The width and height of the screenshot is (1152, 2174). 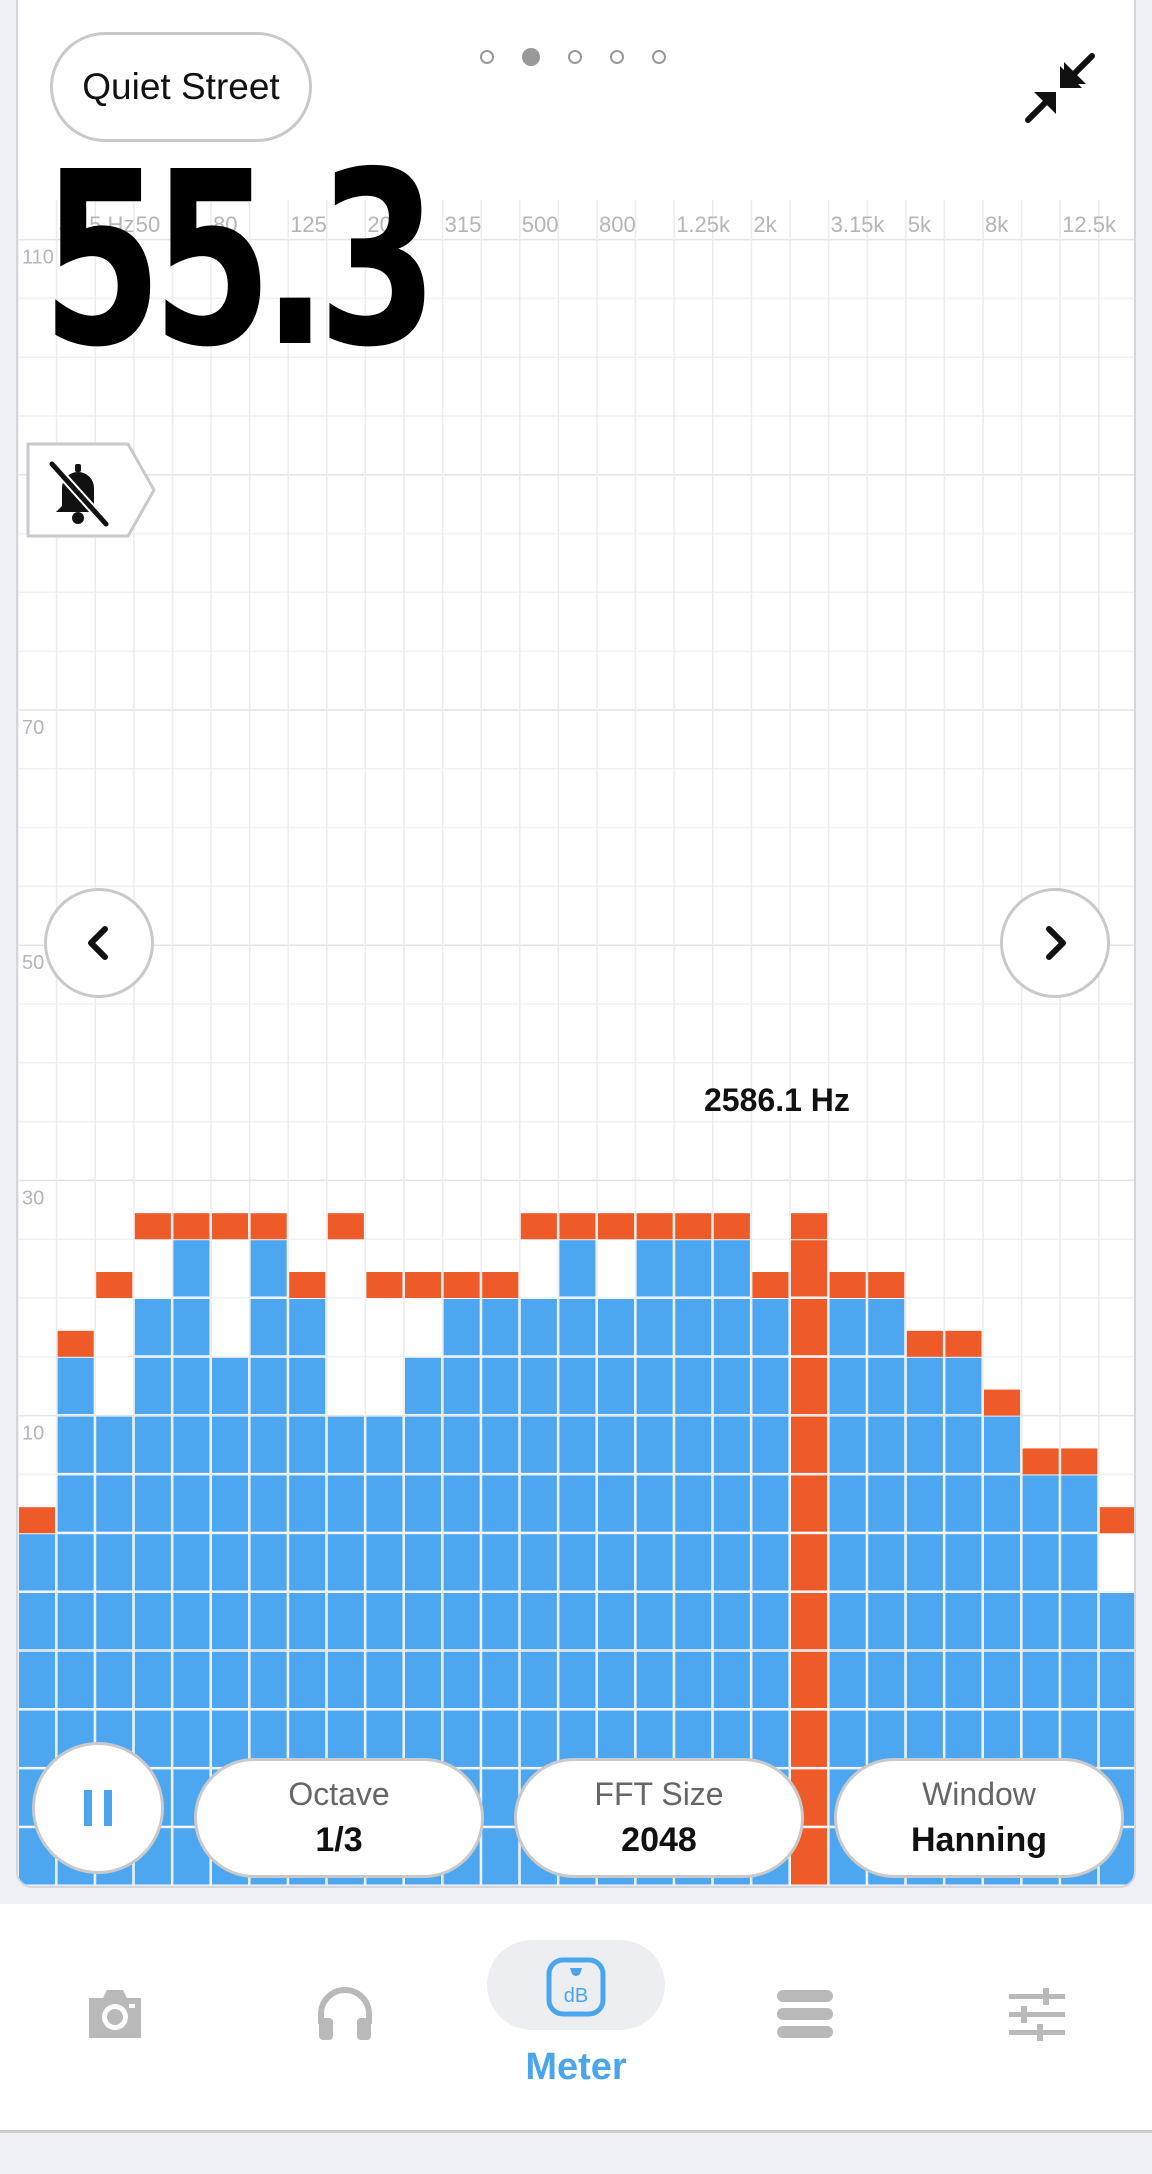 I want to click on level-readout: 55.3, so click(x=240, y=260).